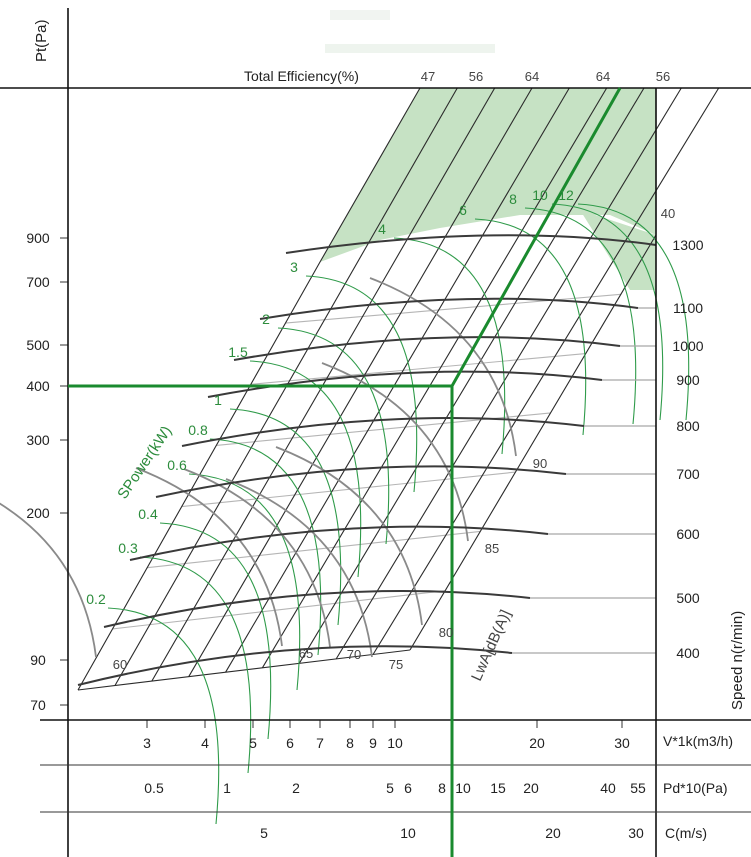 This screenshot has width=751, height=857. Describe the element at coordinates (396, 664) in the screenshot. I see `noise-value: 75` at that location.